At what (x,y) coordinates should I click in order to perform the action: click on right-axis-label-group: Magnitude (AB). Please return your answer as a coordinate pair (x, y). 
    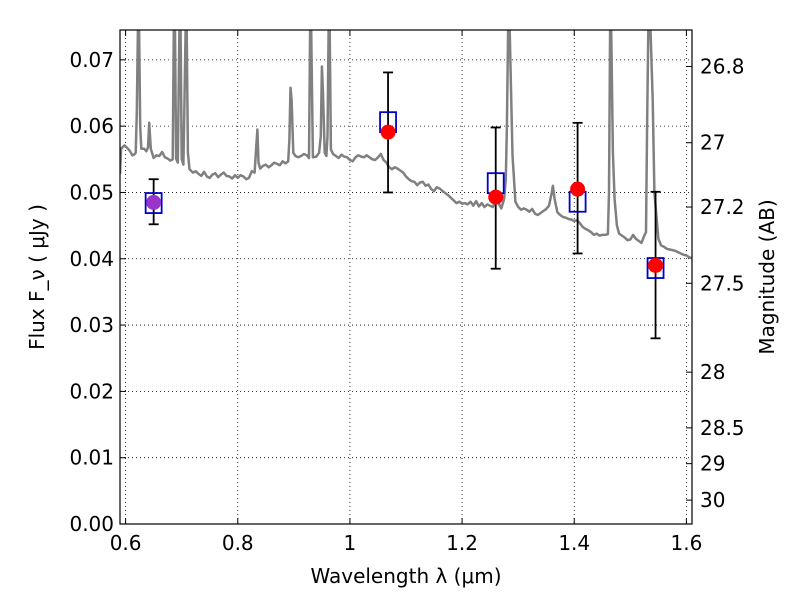
    Looking at the image, I should click on (767, 276).